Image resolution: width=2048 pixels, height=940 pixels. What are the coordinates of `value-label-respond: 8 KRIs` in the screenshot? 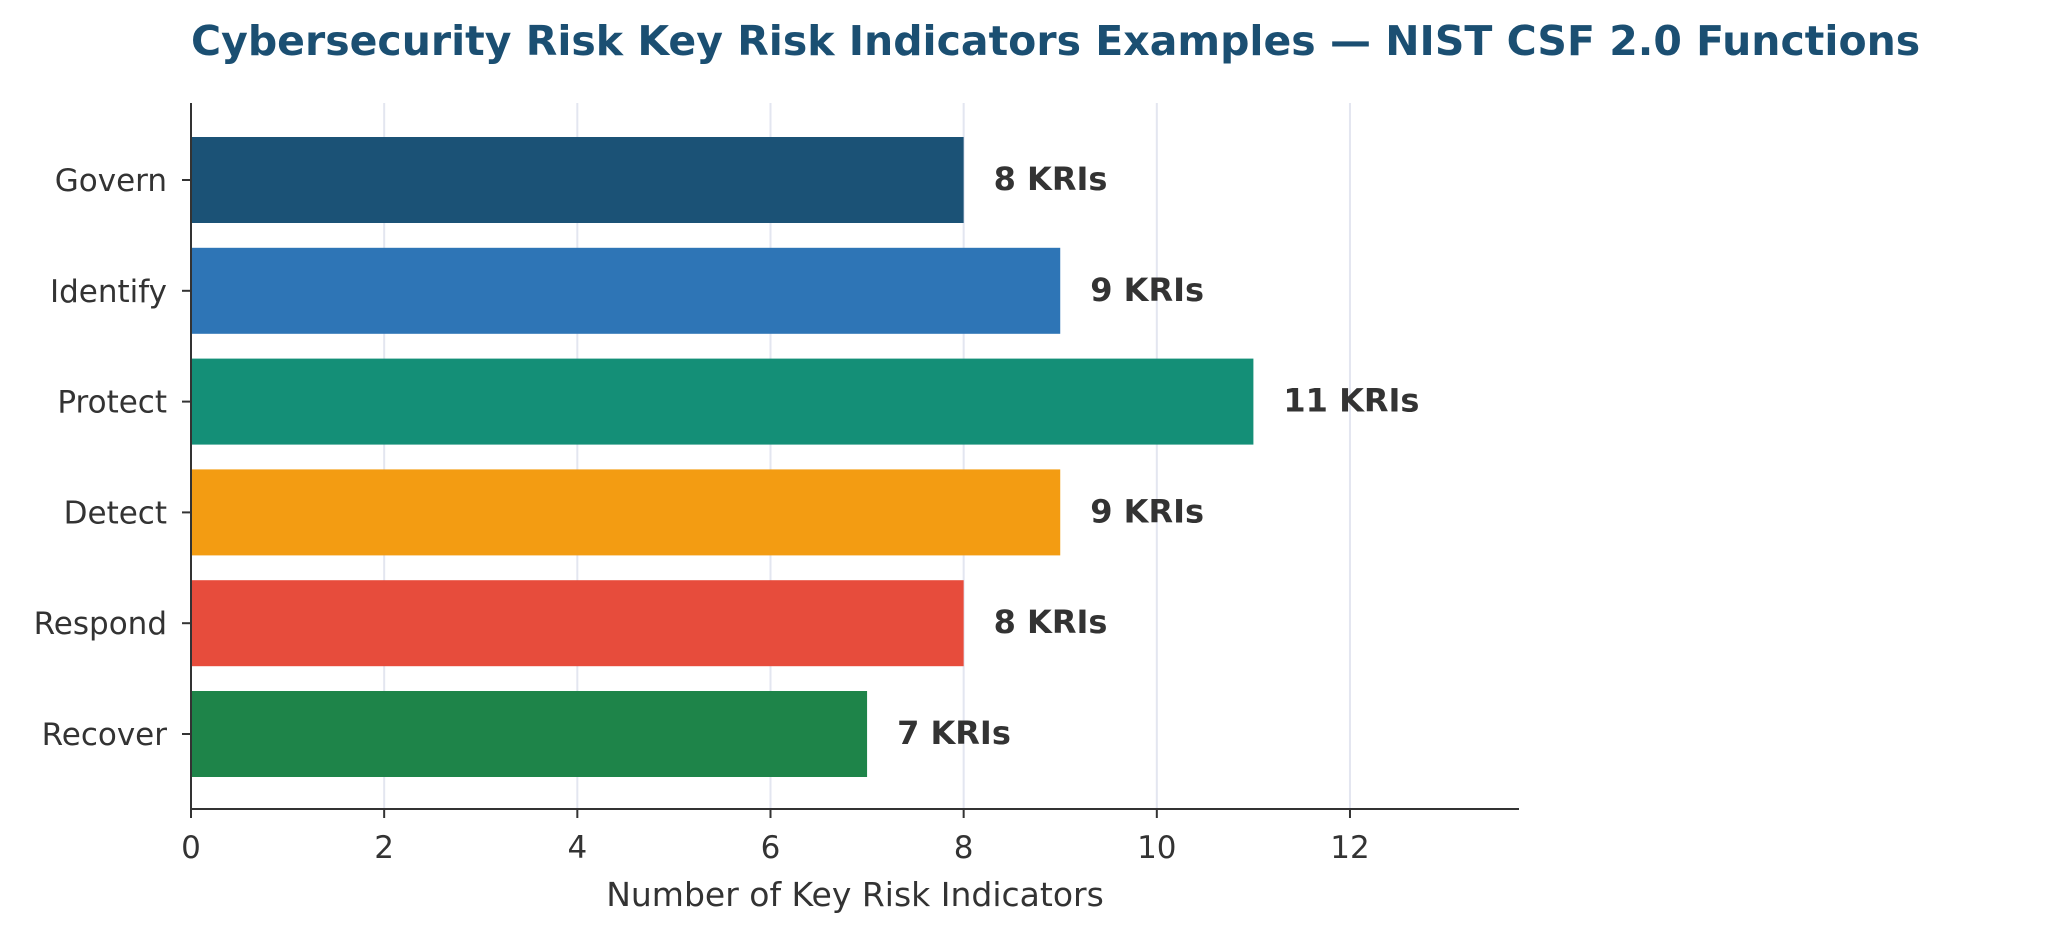 It's located at (1051, 622).